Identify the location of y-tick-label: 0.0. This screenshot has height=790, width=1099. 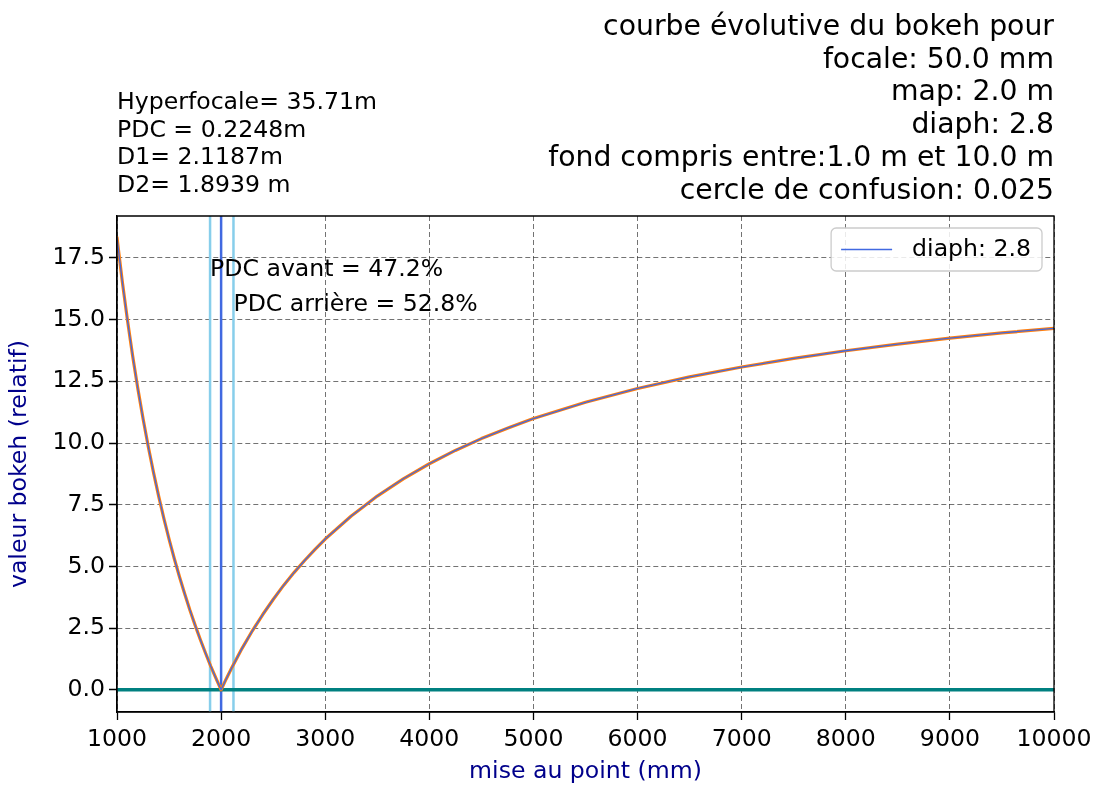
(86, 687).